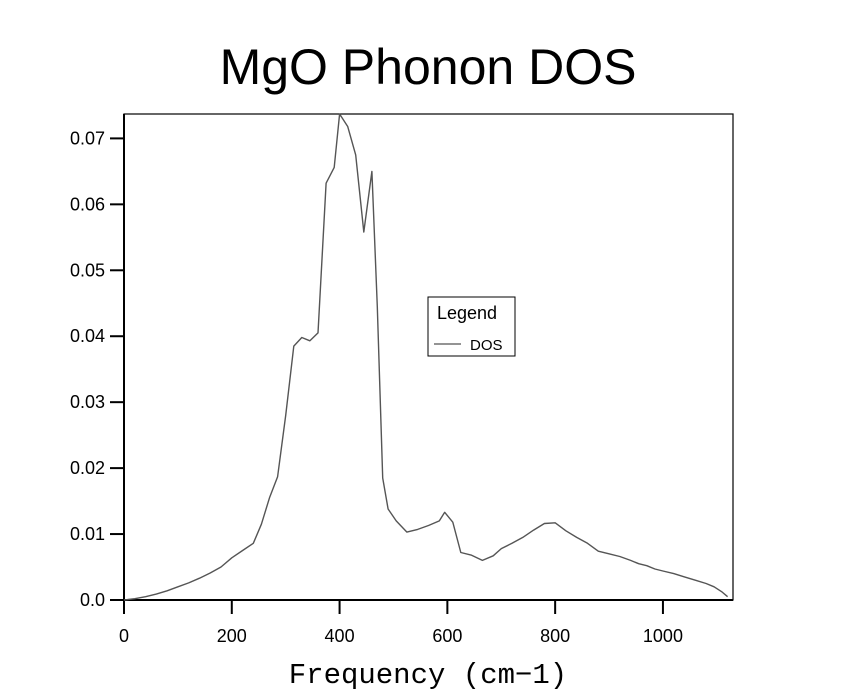  What do you see at coordinates (428, 675) in the screenshot?
I see `x-axis-label: Frequency (cm−1)` at bounding box center [428, 675].